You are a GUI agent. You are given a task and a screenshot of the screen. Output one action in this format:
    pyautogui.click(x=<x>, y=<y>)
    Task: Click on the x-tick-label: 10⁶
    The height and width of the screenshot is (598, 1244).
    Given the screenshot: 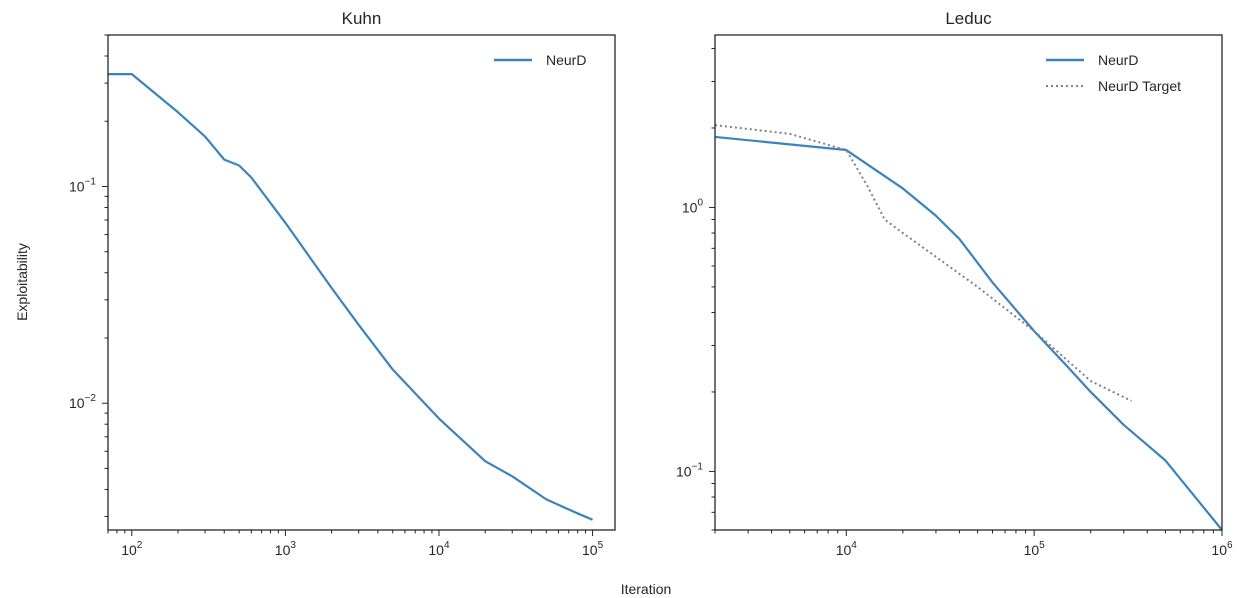 What is the action you would take?
    pyautogui.click(x=1222, y=549)
    